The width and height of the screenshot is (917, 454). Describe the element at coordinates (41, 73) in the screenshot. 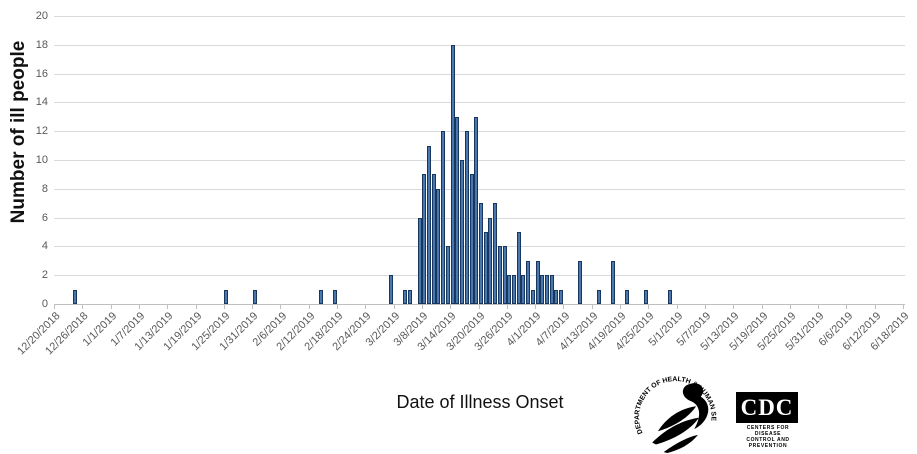

I see `y-tick-label: 16` at that location.